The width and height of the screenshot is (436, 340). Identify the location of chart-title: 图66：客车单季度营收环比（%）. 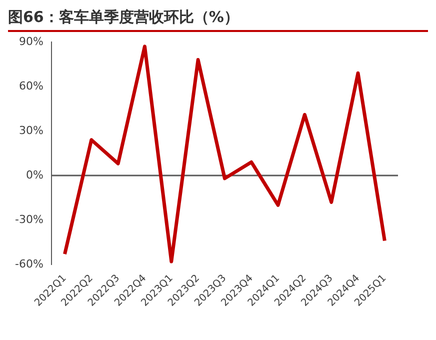
(218, 20).